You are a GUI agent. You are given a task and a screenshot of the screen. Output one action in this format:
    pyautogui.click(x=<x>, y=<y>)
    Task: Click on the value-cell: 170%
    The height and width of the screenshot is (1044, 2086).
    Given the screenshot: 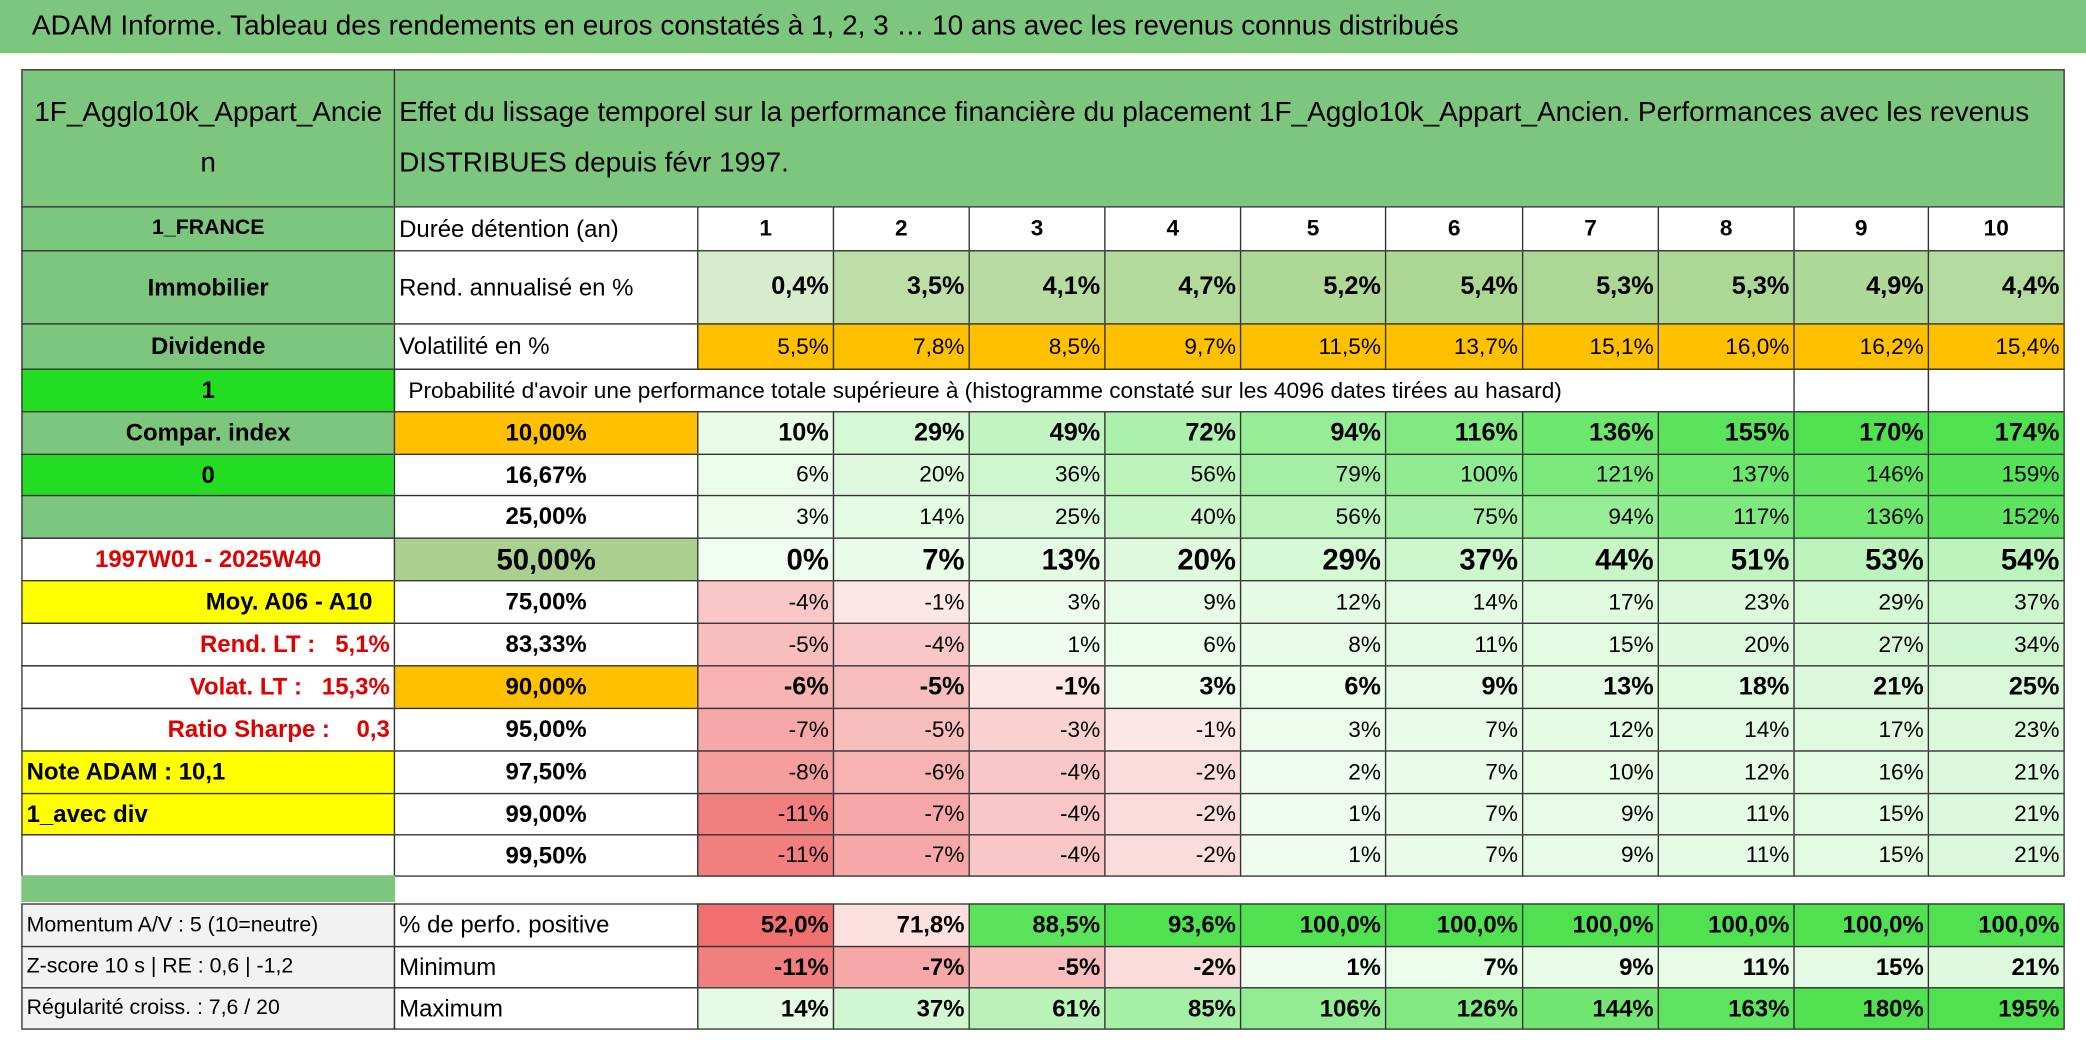 What is the action you would take?
    pyautogui.click(x=1861, y=433)
    